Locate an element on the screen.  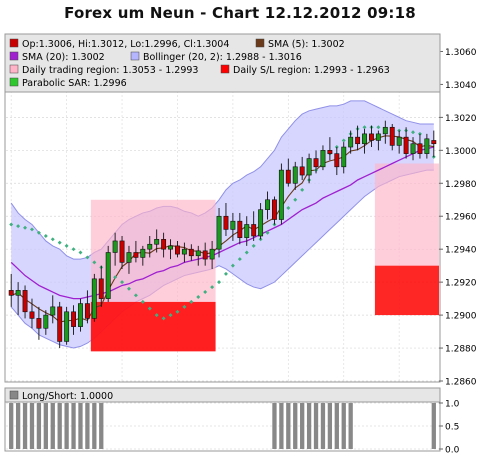
legend-bollinger-swatch is located at coordinates (135, 56).